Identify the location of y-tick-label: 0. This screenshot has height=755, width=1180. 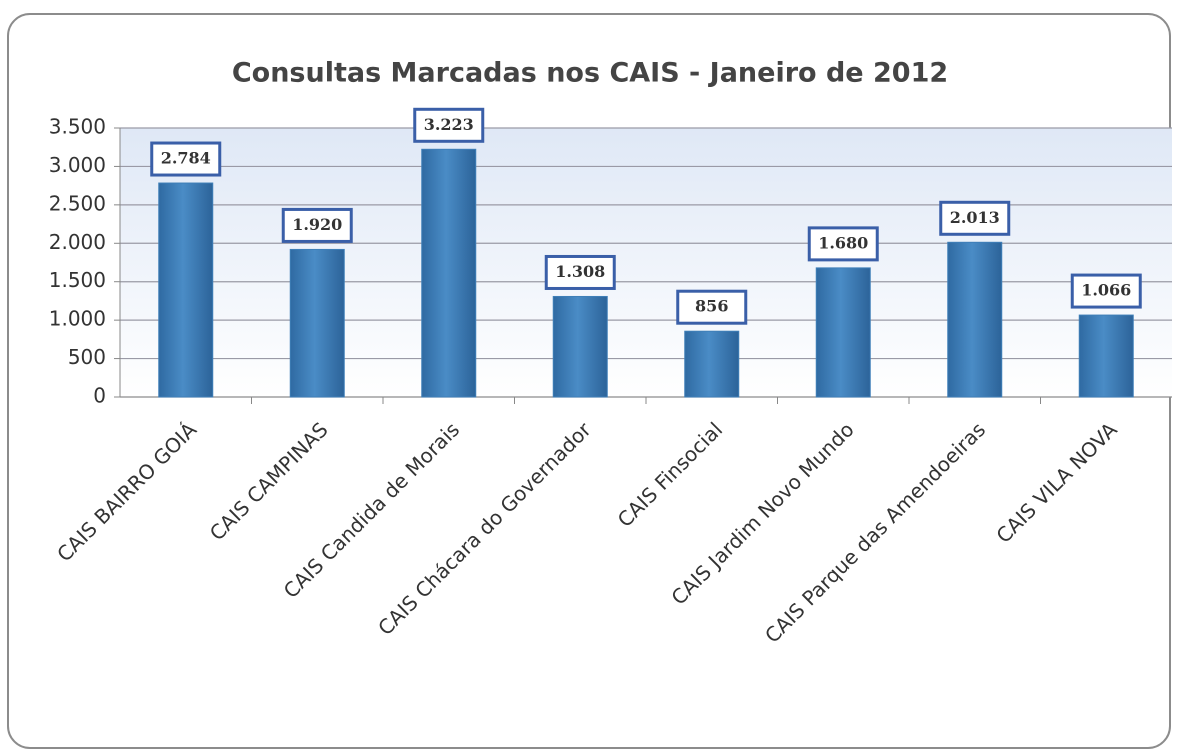
(99, 396).